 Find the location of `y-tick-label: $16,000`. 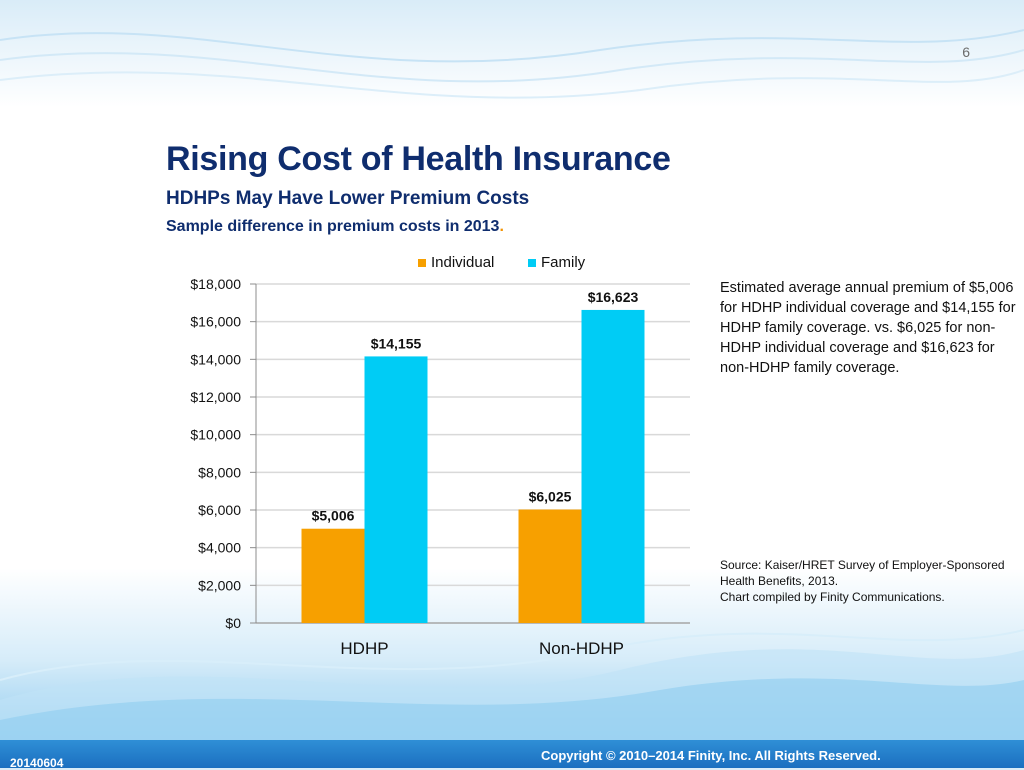

y-tick-label: $16,000 is located at coordinates (215, 322).